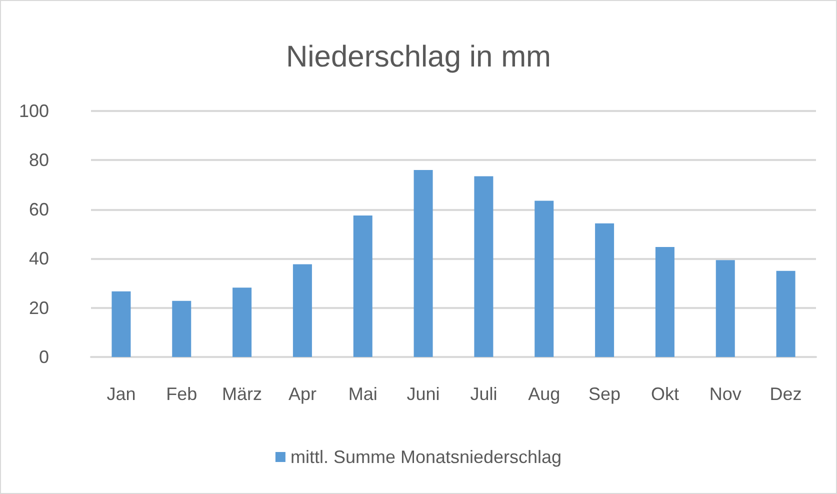 This screenshot has width=837, height=494. Describe the element at coordinates (302, 394) in the screenshot. I see `x-tick-label: Apr` at that location.